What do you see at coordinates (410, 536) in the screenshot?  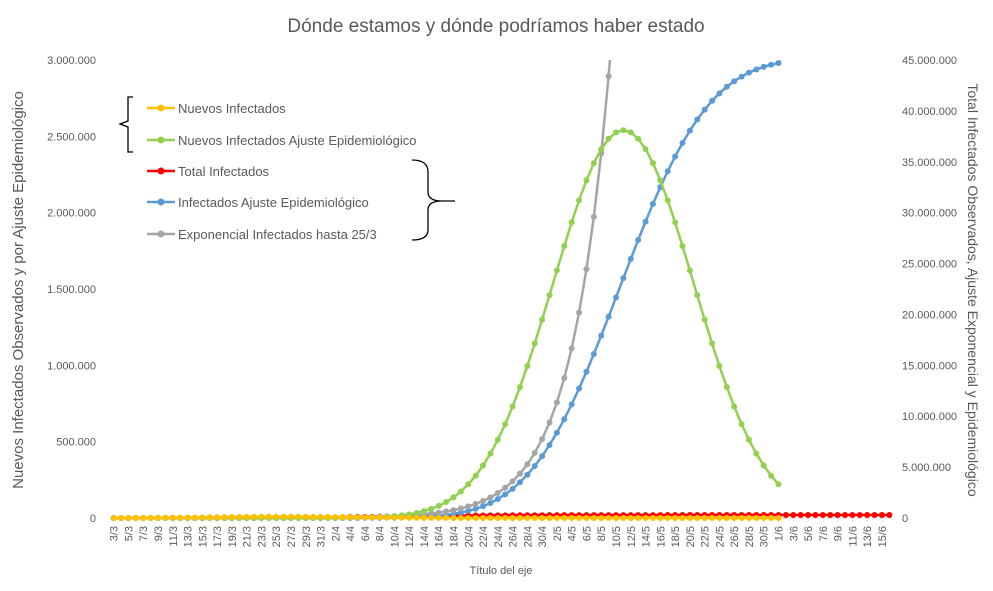 I see `x-tick-label: 12/4` at bounding box center [410, 536].